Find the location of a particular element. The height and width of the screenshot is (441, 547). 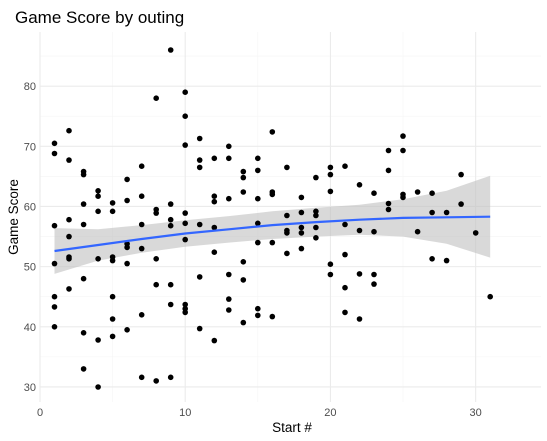

x-tick-label: 10 is located at coordinates (185, 413).